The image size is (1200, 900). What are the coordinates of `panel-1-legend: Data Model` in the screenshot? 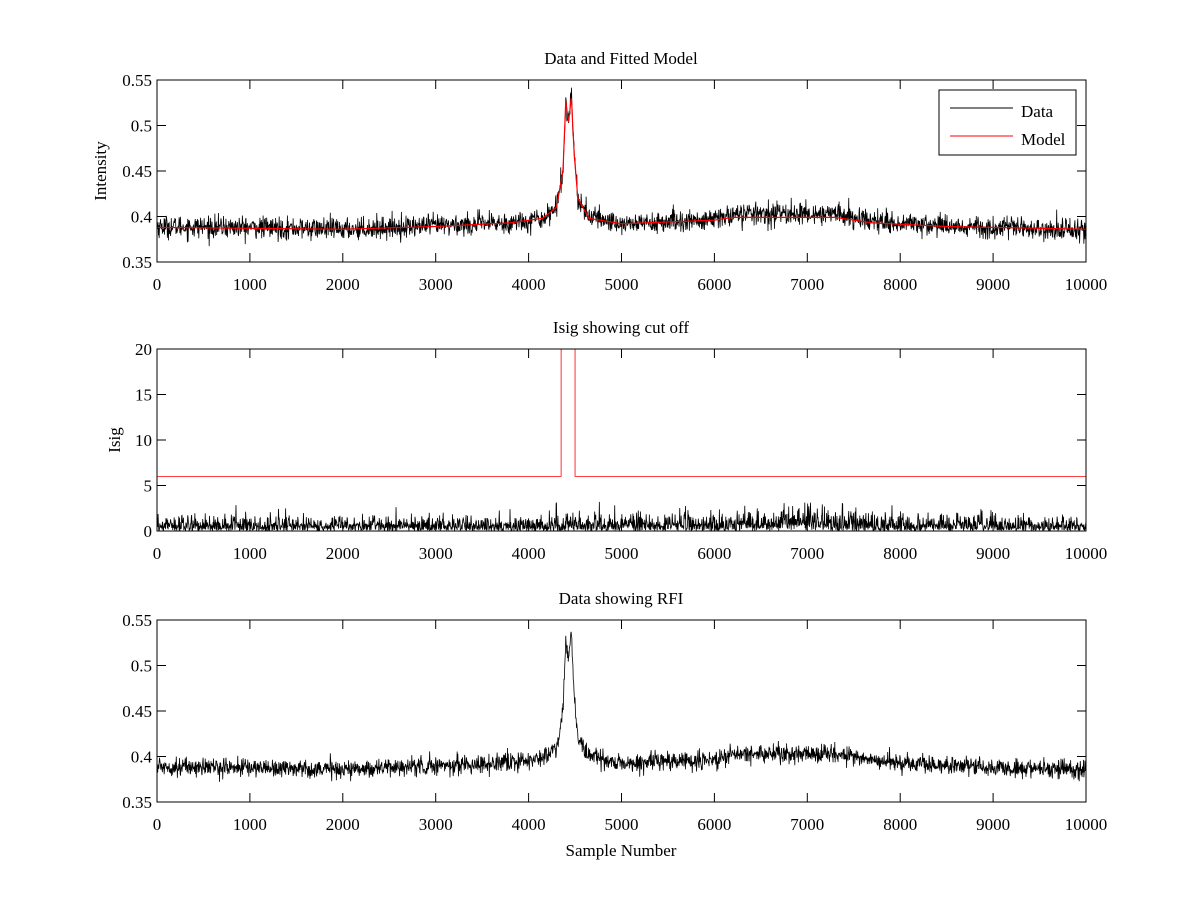 It's located at (1007, 122).